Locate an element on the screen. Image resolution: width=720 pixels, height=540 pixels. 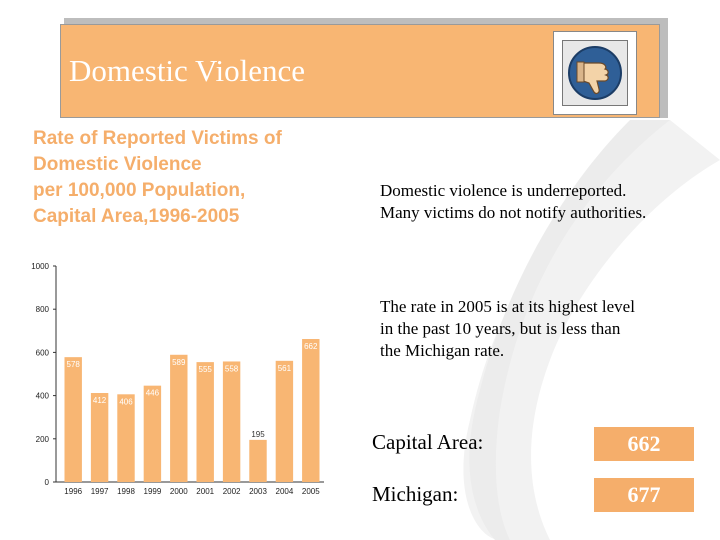
bar-data-label: 589 is located at coordinates (179, 362).